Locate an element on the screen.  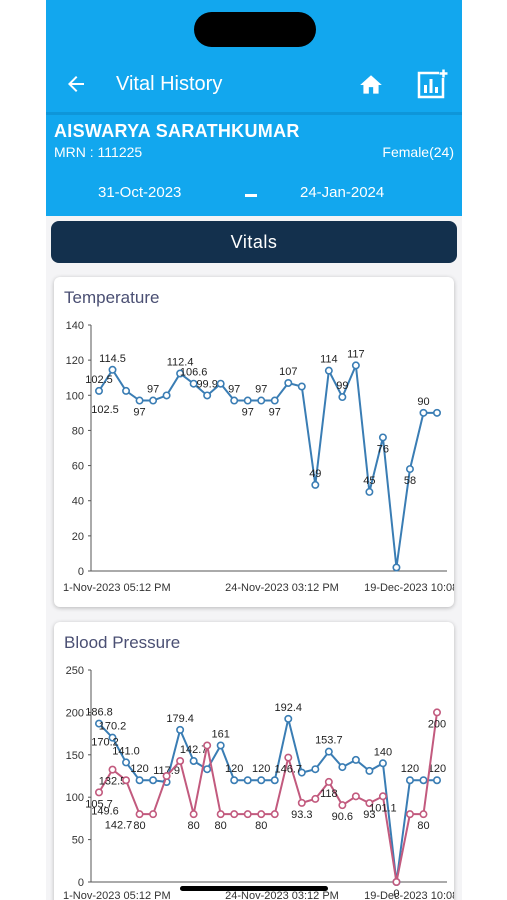
y-tick-label: 120 is located at coordinates (75, 361).